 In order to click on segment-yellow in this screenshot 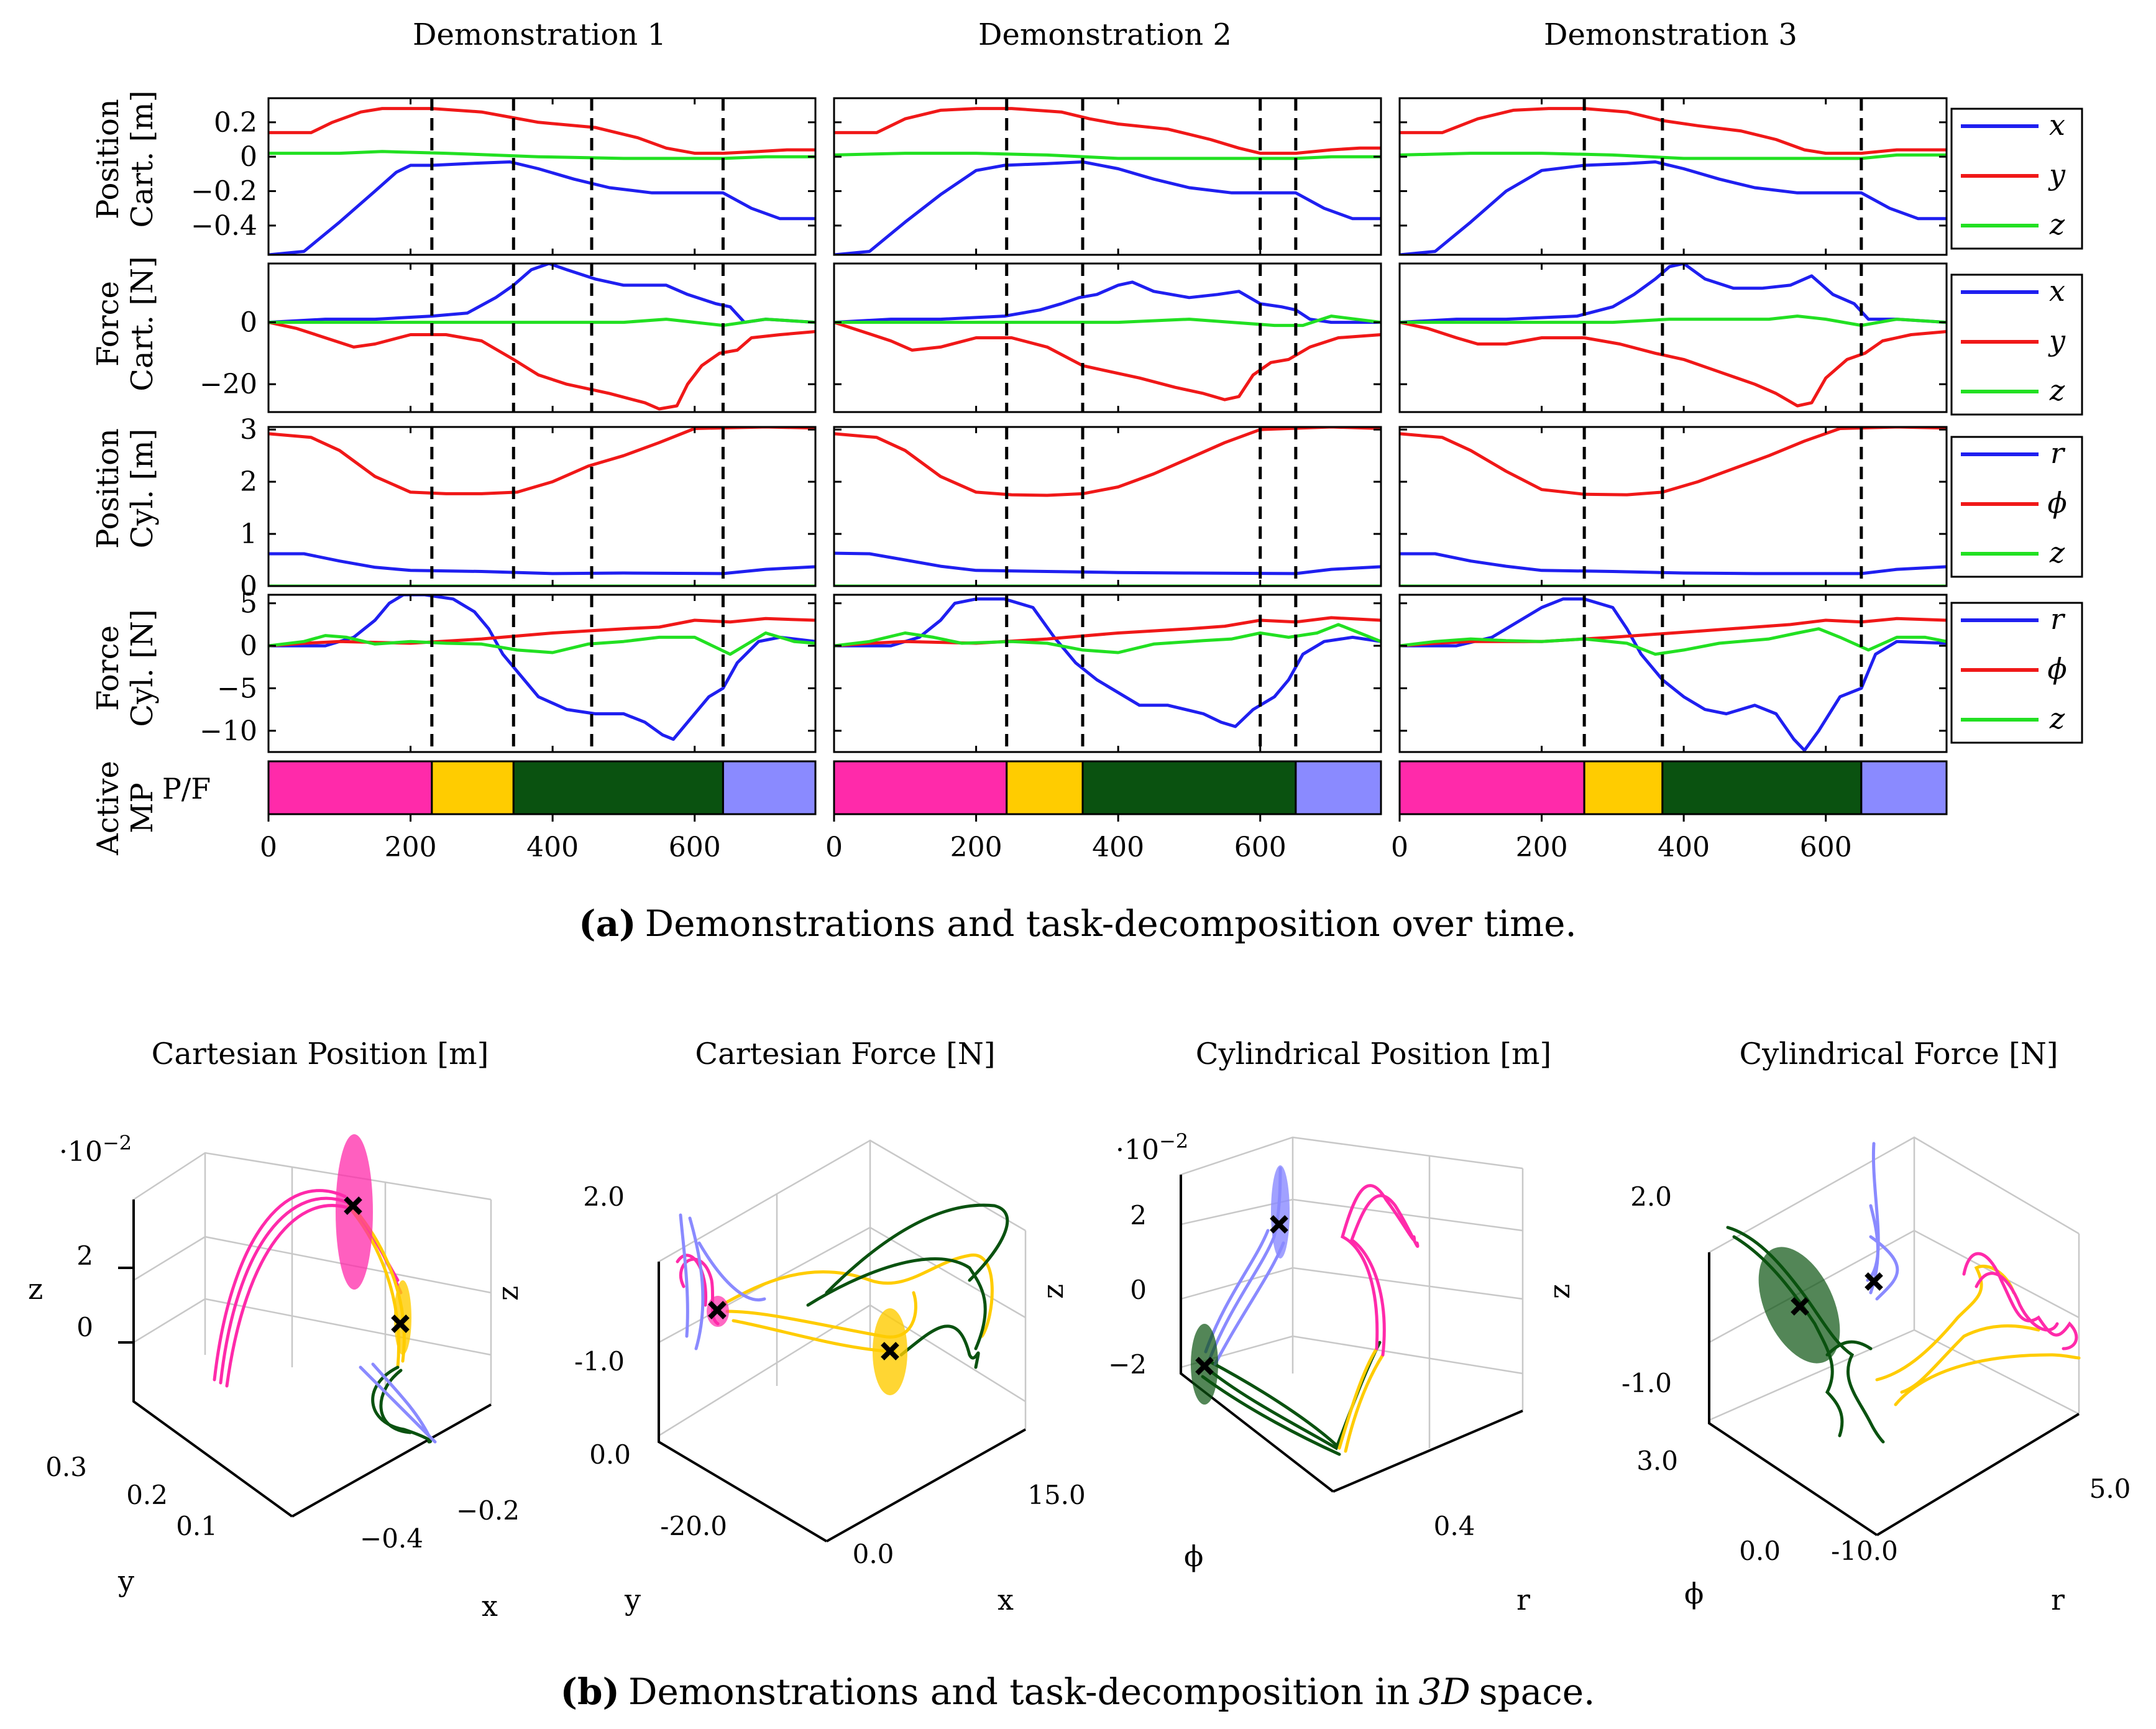, I will do `click(473, 787)`.